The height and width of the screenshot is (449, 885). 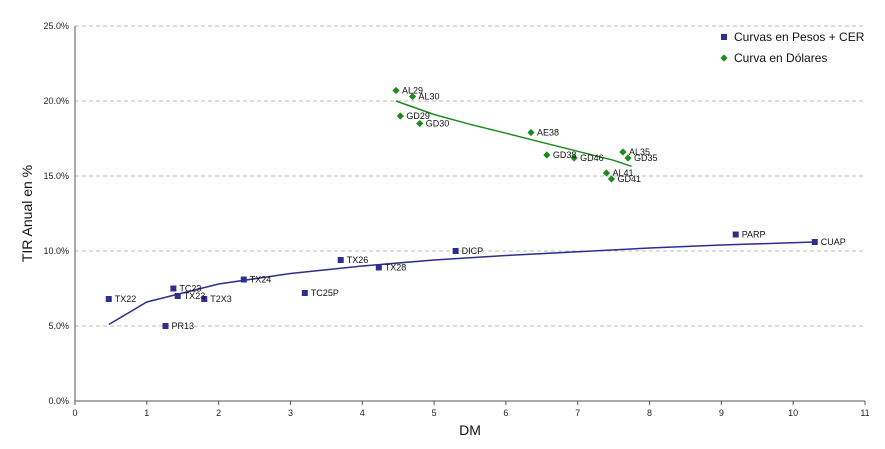 What do you see at coordinates (592, 158) in the screenshot?
I see `point-label-gd46: GD46` at bounding box center [592, 158].